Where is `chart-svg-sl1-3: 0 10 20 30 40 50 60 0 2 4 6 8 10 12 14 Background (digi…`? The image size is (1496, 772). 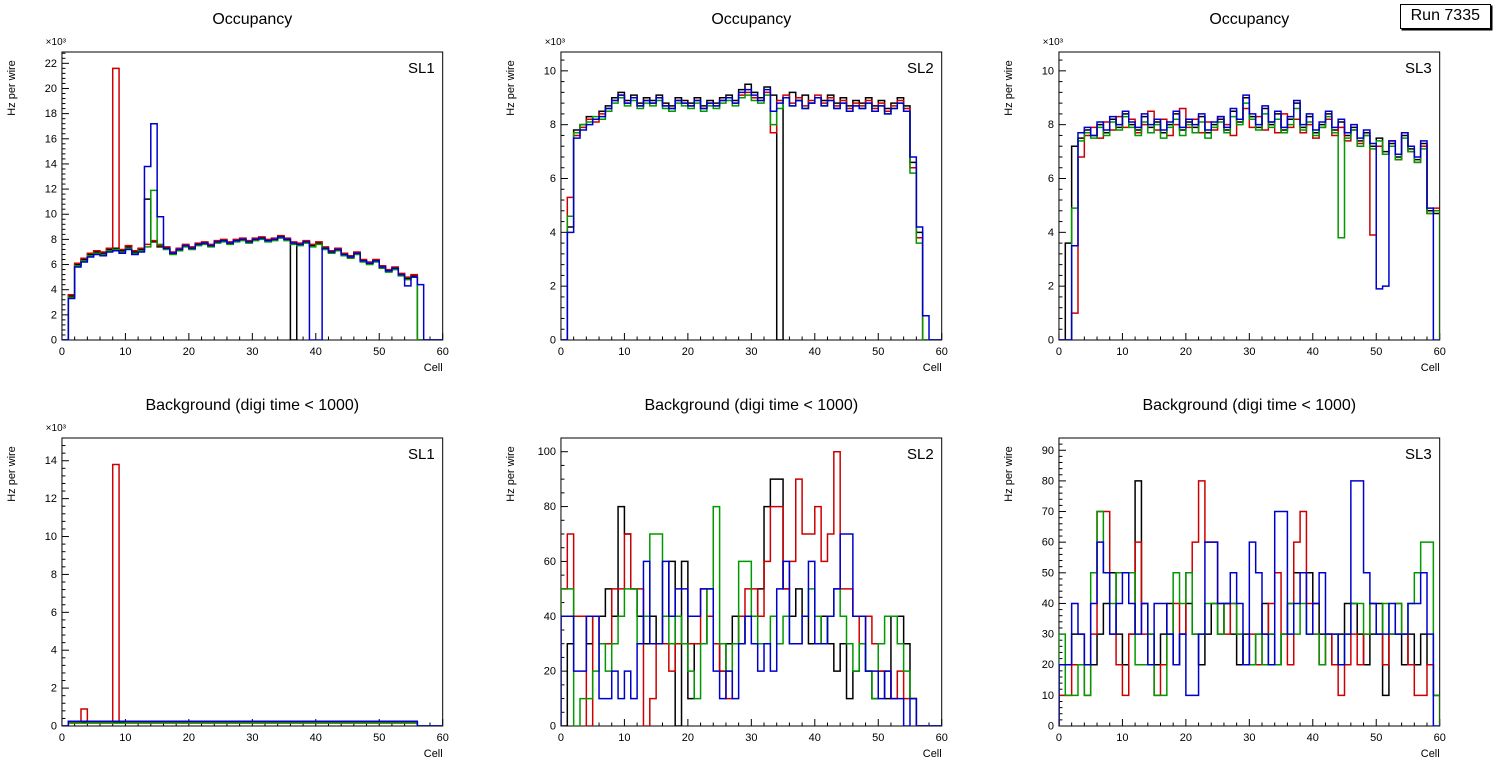 chart-svg-sl1-3: 0 10 20 30 40 50 60 0 2 4 6 8 10 12 14 Background (digi… is located at coordinates (227, 578).